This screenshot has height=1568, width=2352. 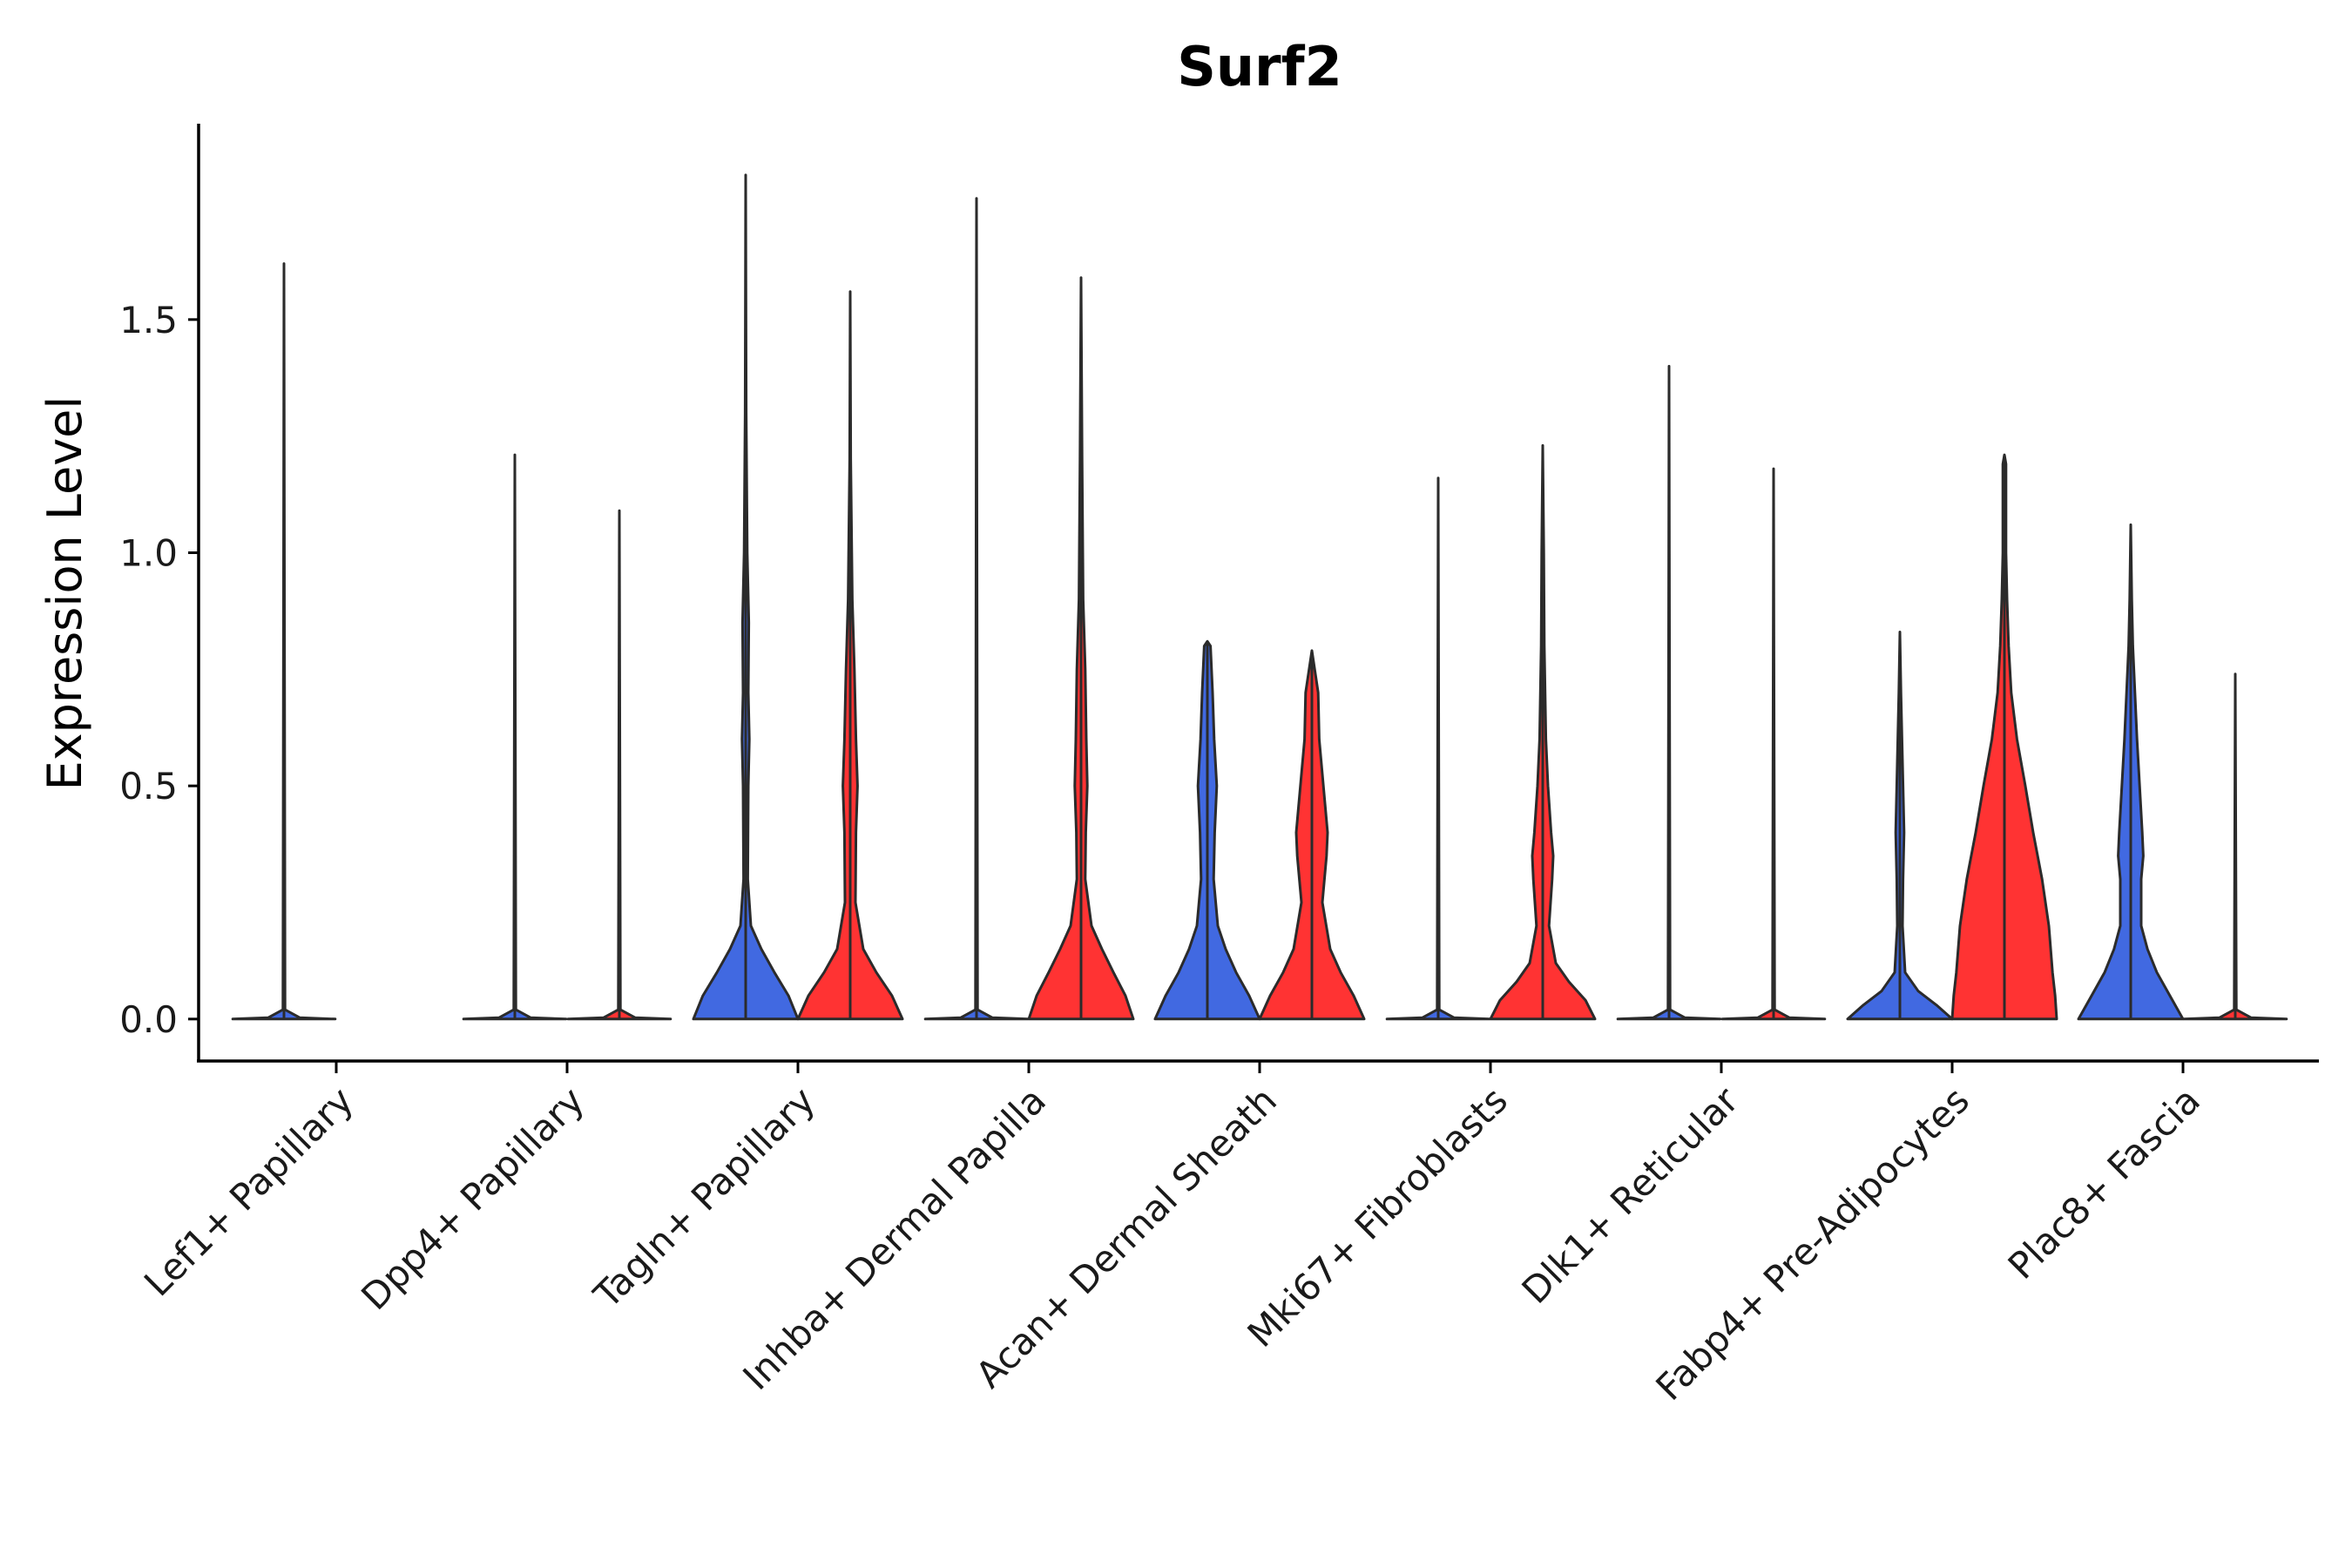 What do you see at coordinates (148, 1019) in the screenshot?
I see `y-tick-label: 0.0` at bounding box center [148, 1019].